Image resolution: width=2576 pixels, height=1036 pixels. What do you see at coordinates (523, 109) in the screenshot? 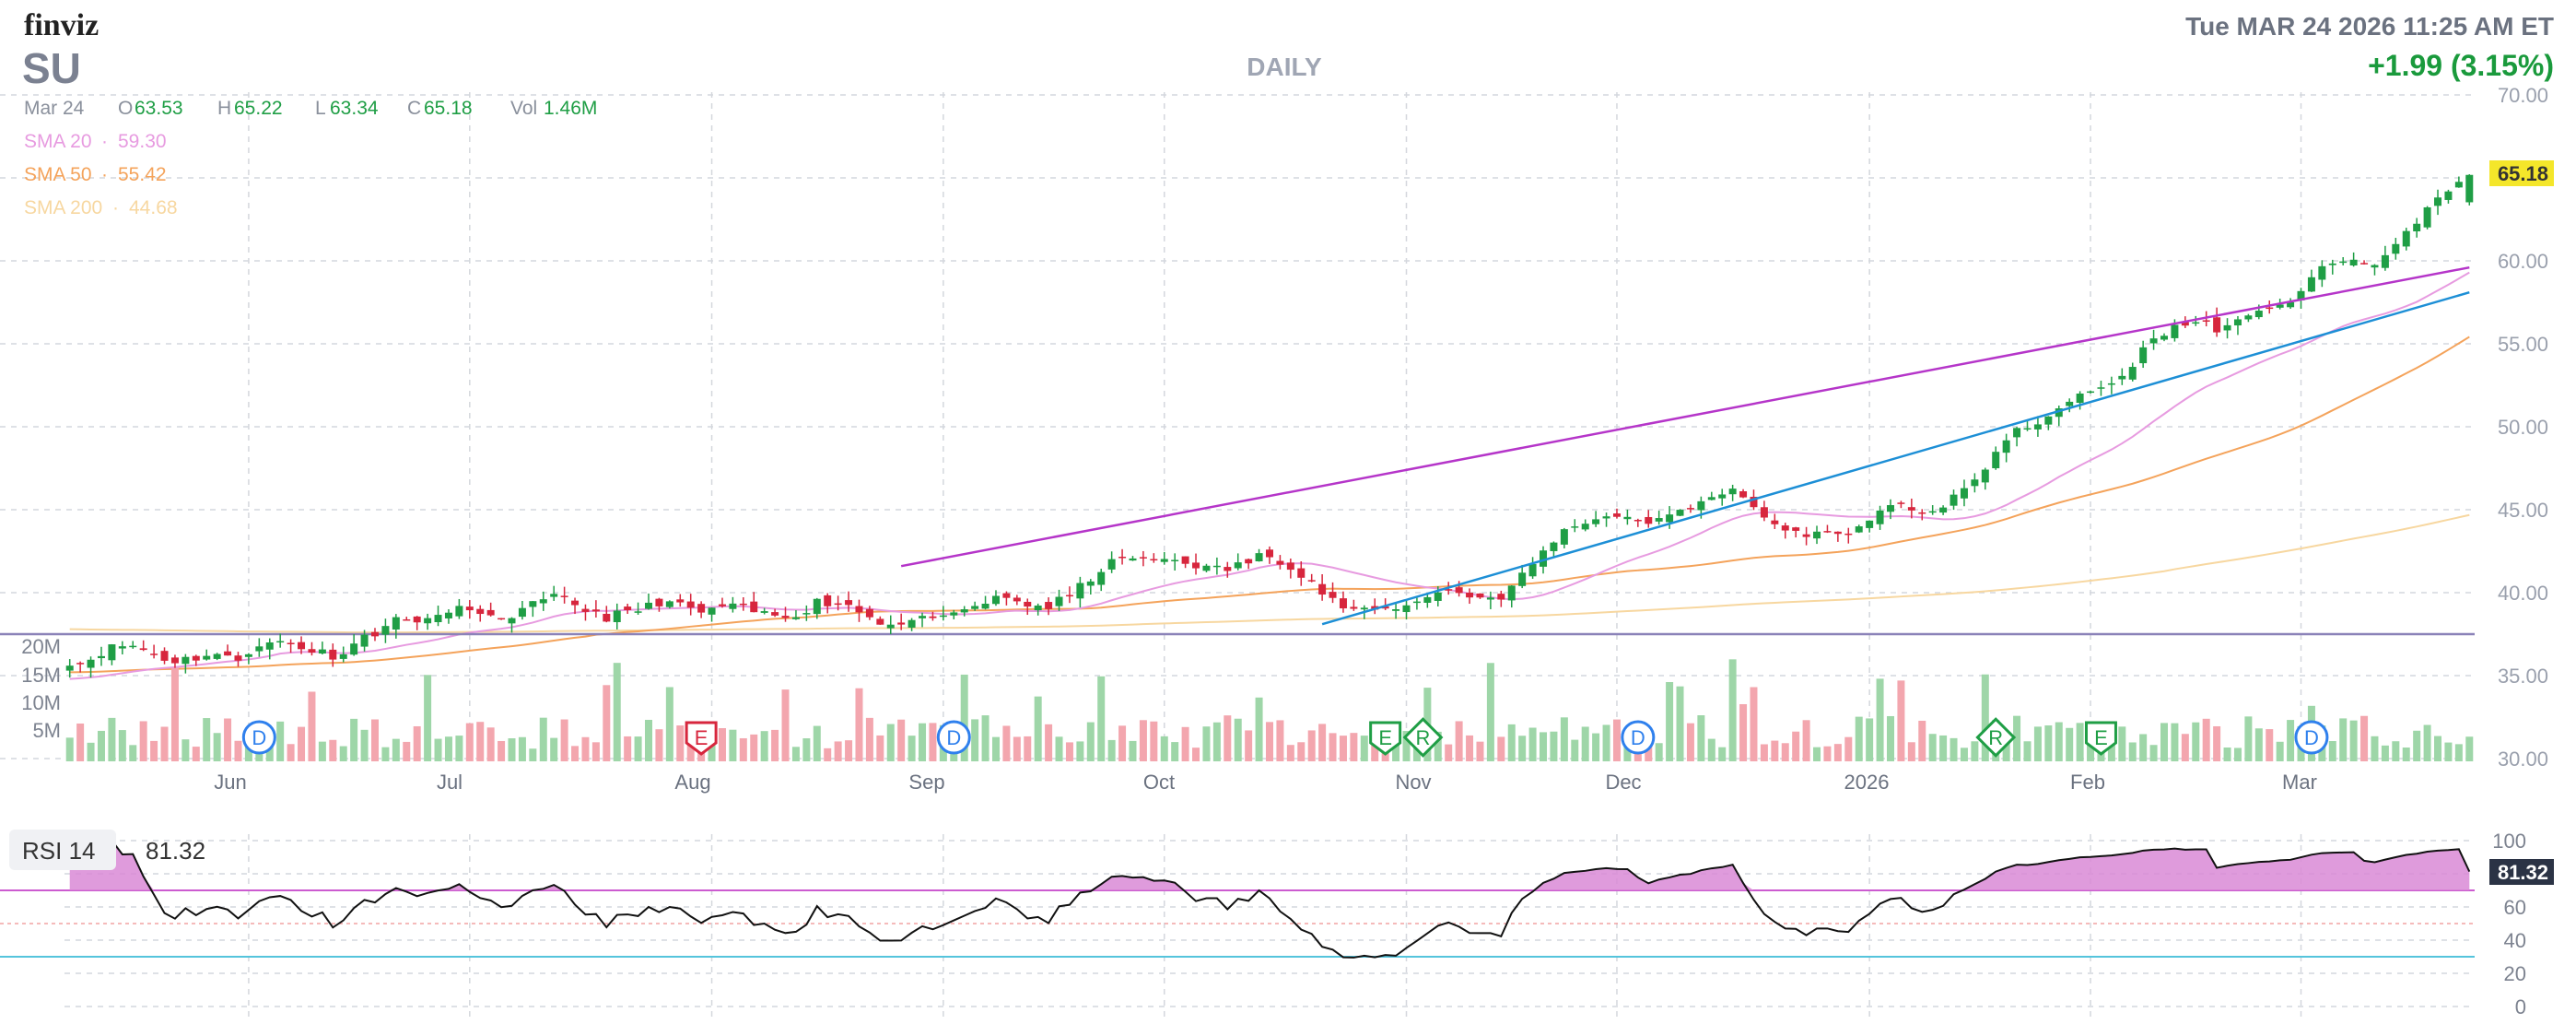
I see `vol-label: Vol` at bounding box center [523, 109].